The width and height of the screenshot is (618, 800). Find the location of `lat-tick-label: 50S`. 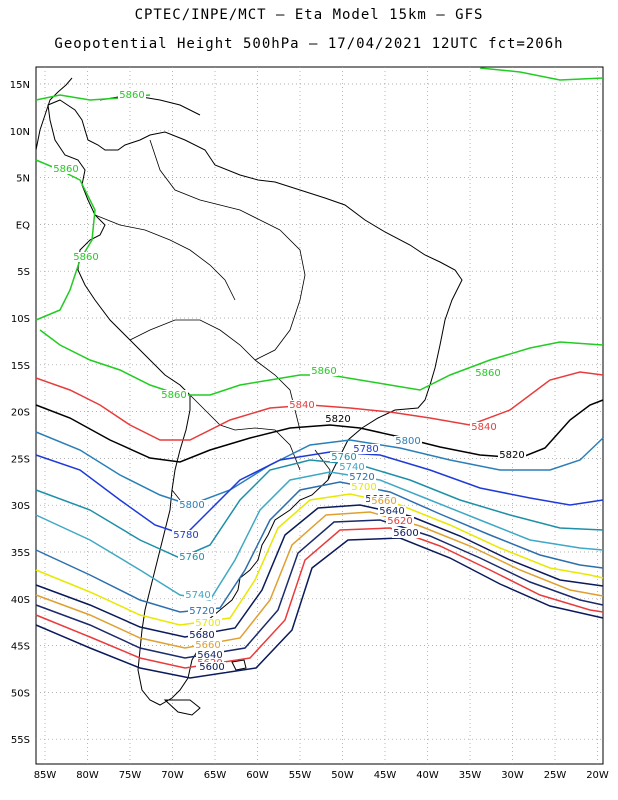

lat-tick-label: 50S is located at coordinates (20, 693).